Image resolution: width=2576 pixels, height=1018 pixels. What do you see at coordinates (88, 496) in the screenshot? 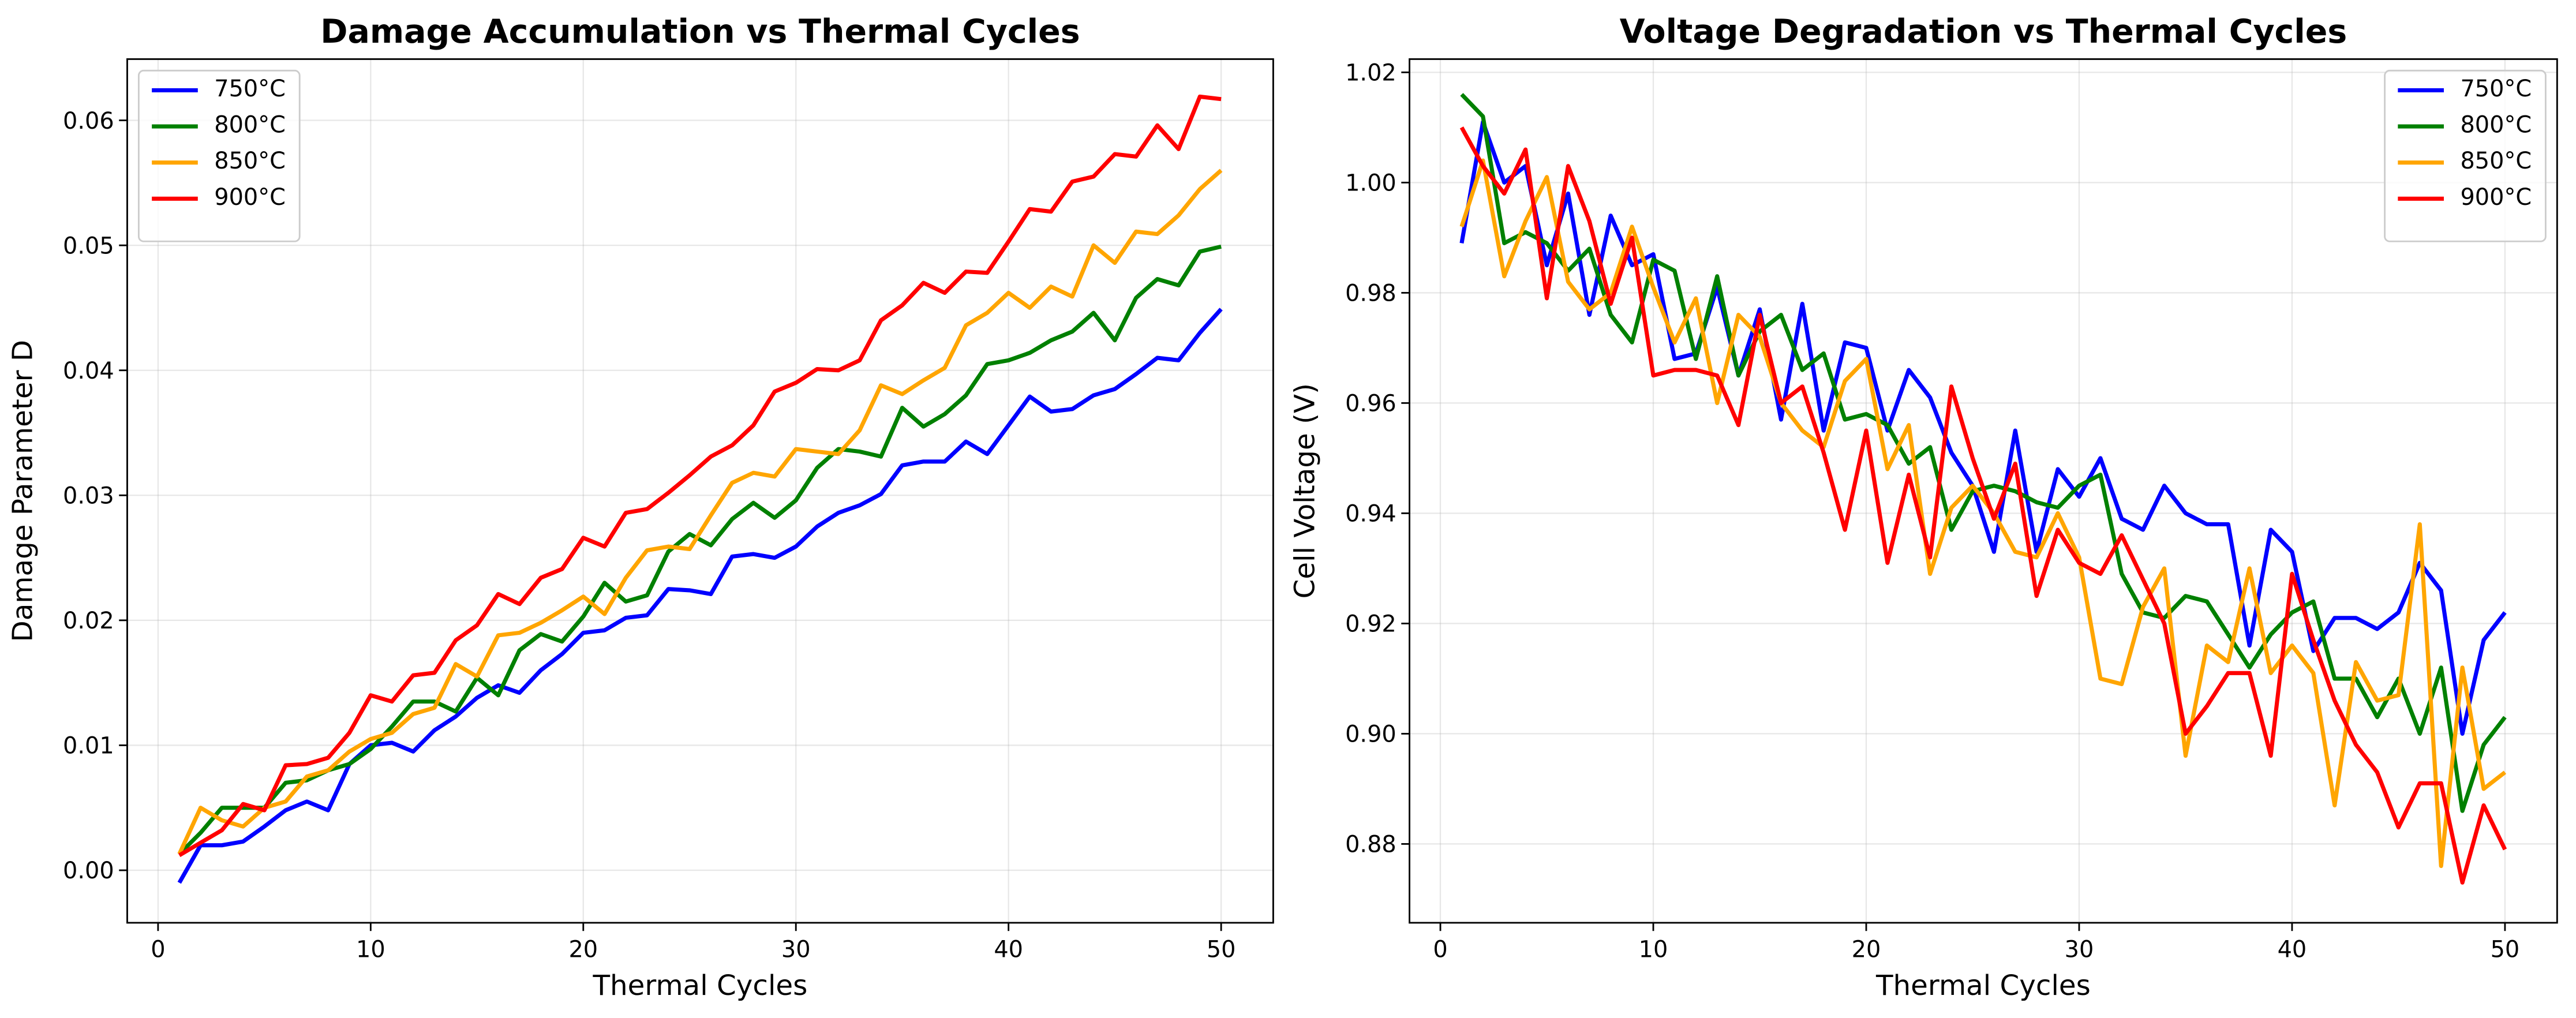
I see `y-tick-label: 0.03` at bounding box center [88, 496].